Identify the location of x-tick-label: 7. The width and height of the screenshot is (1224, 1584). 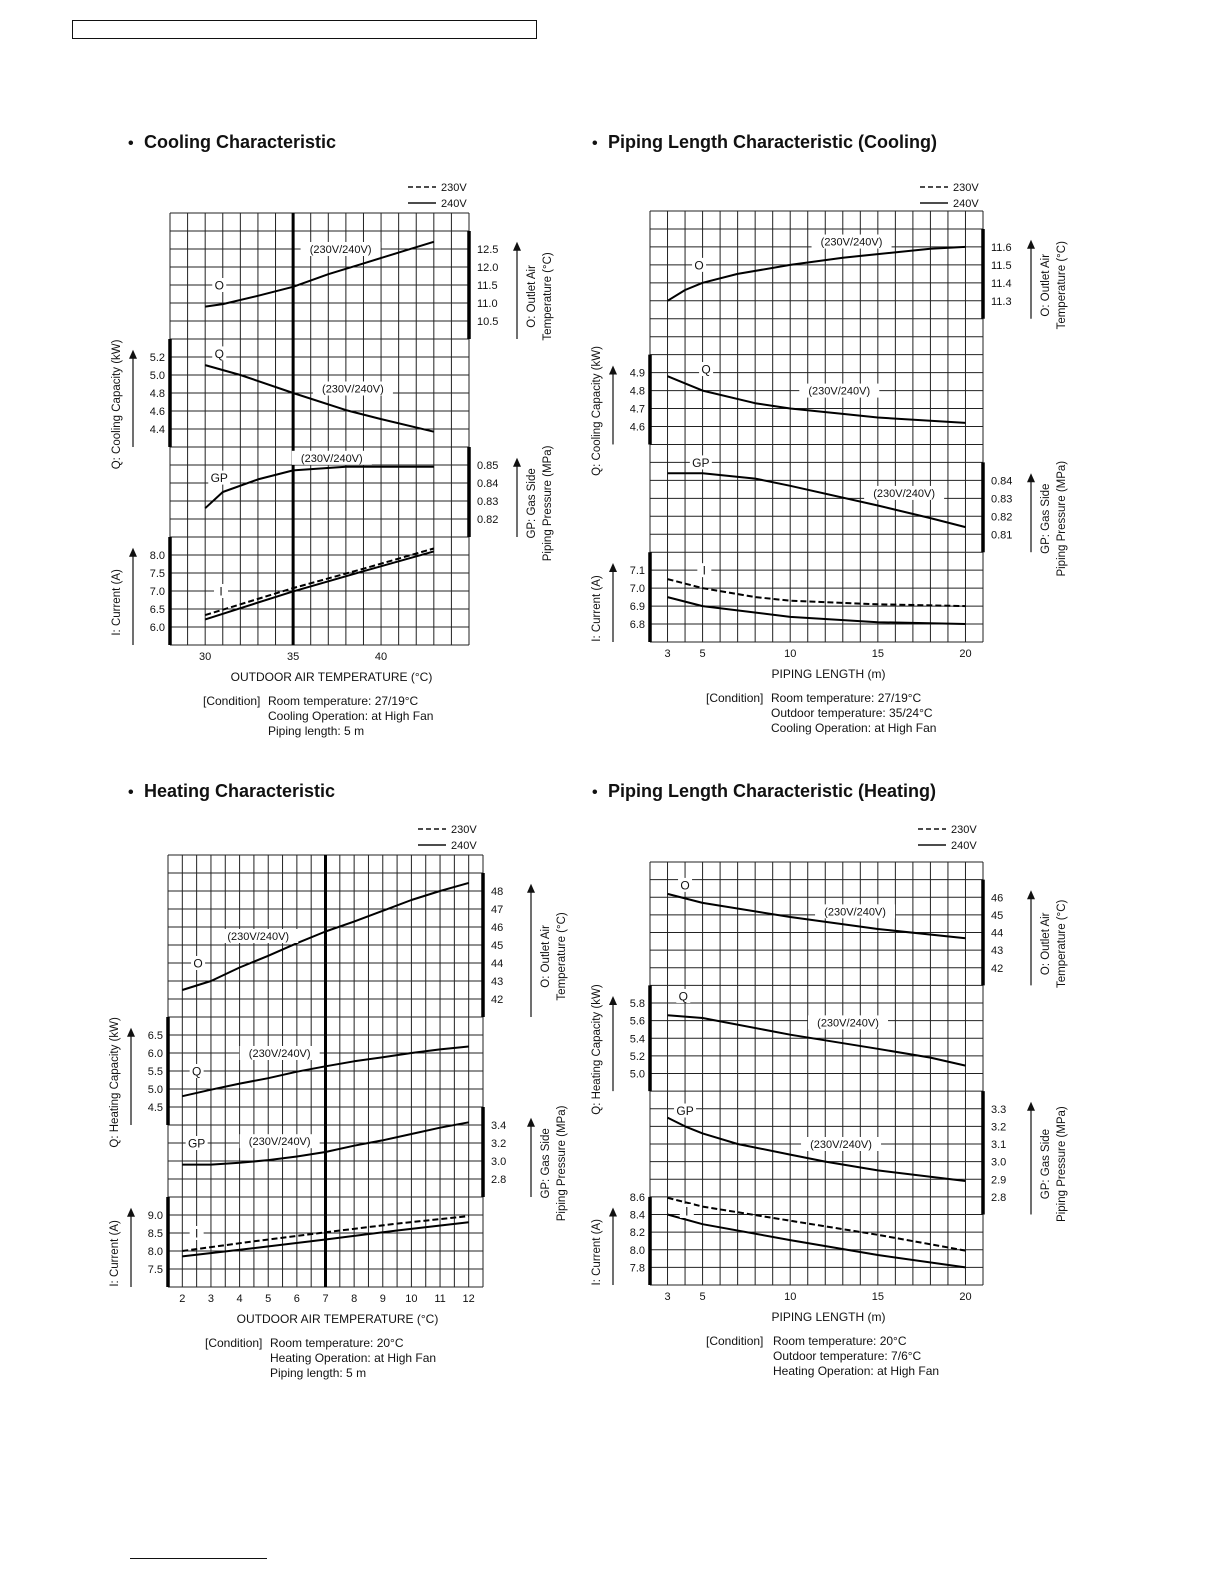
(325, 1299).